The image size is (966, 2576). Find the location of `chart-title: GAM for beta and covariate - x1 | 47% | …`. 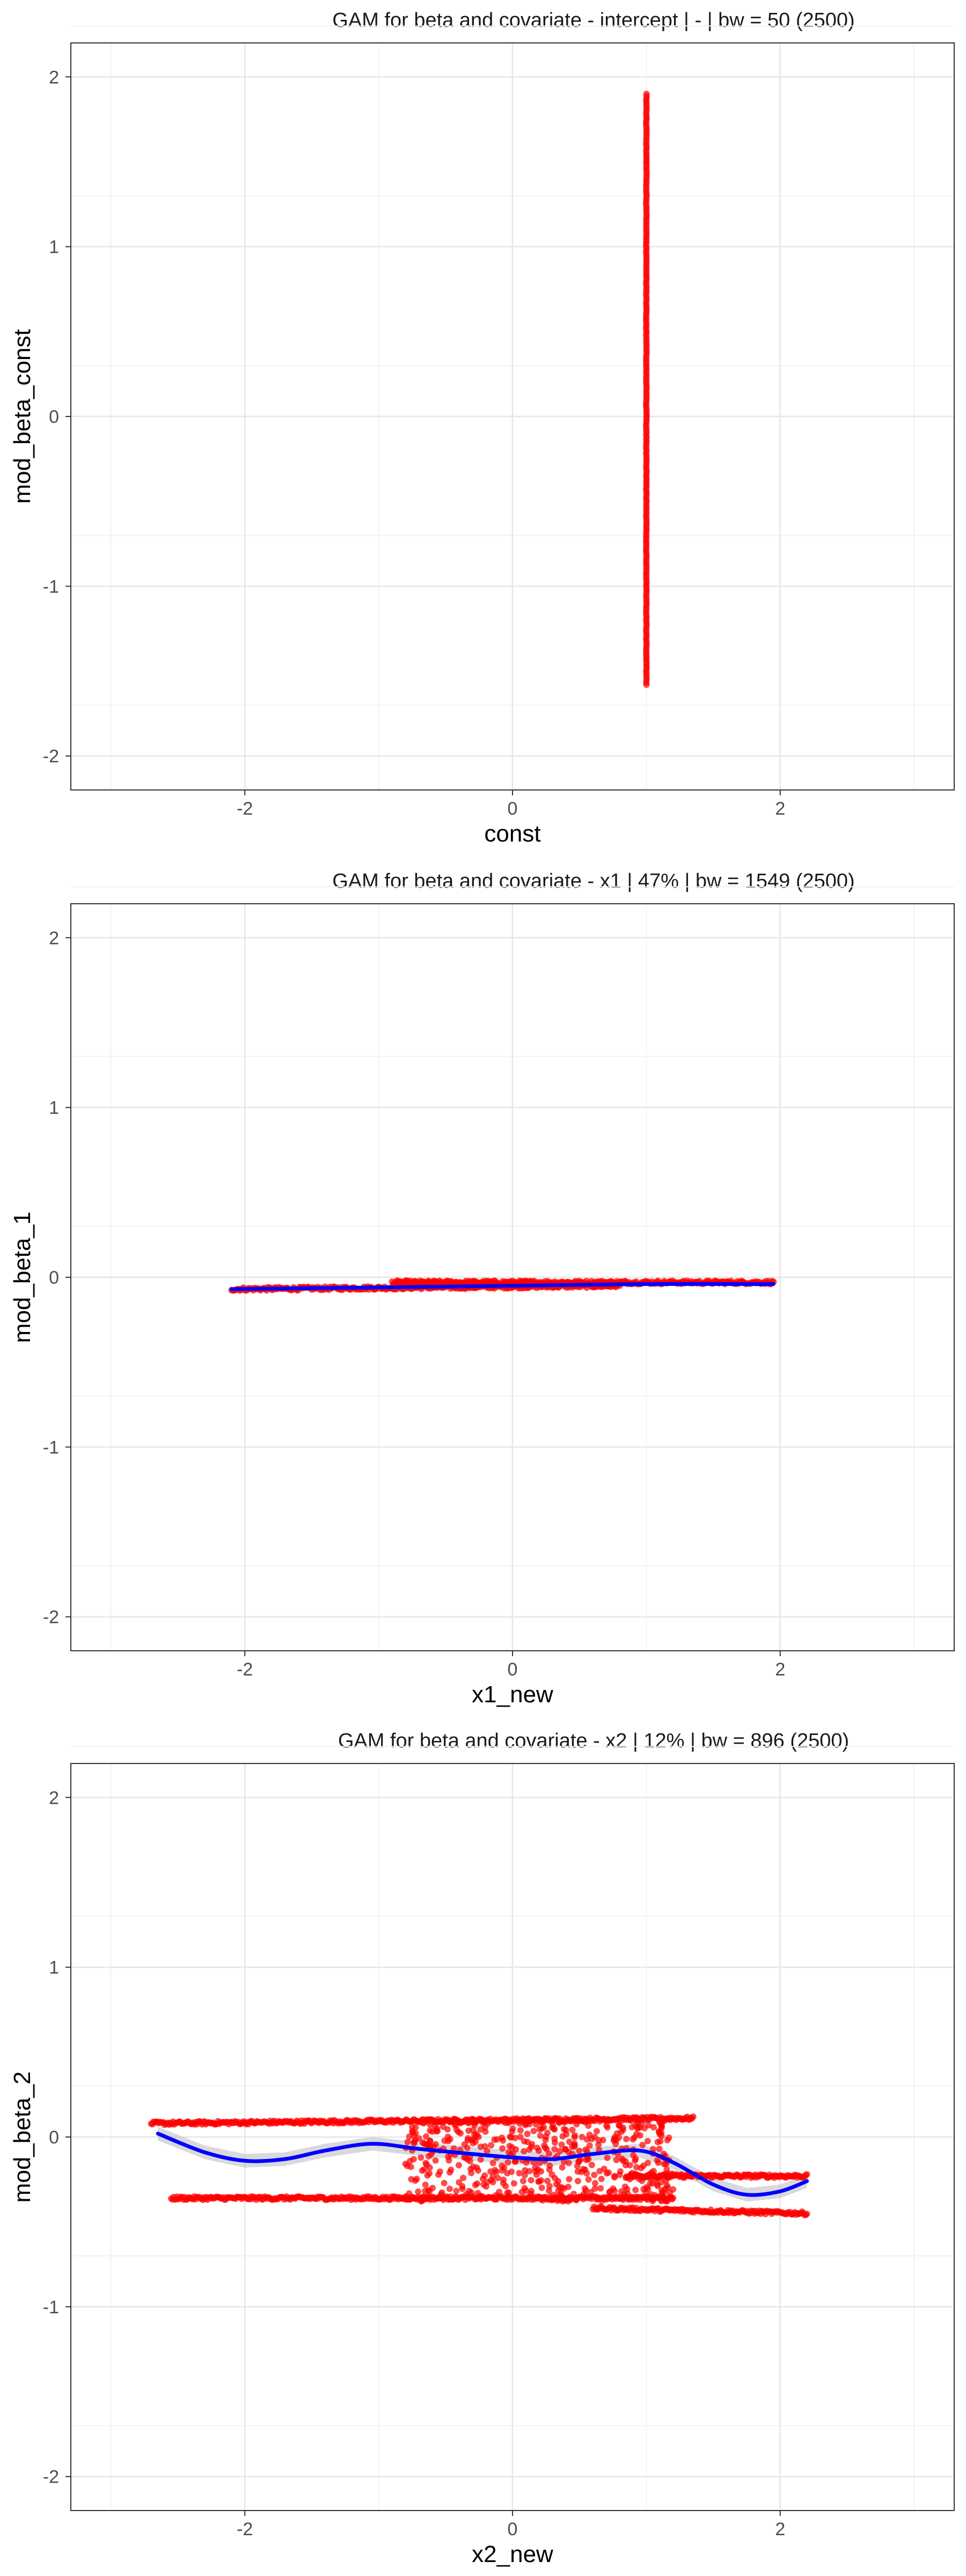

chart-title: GAM for beta and covariate - x1 | 47% | … is located at coordinates (593, 881).